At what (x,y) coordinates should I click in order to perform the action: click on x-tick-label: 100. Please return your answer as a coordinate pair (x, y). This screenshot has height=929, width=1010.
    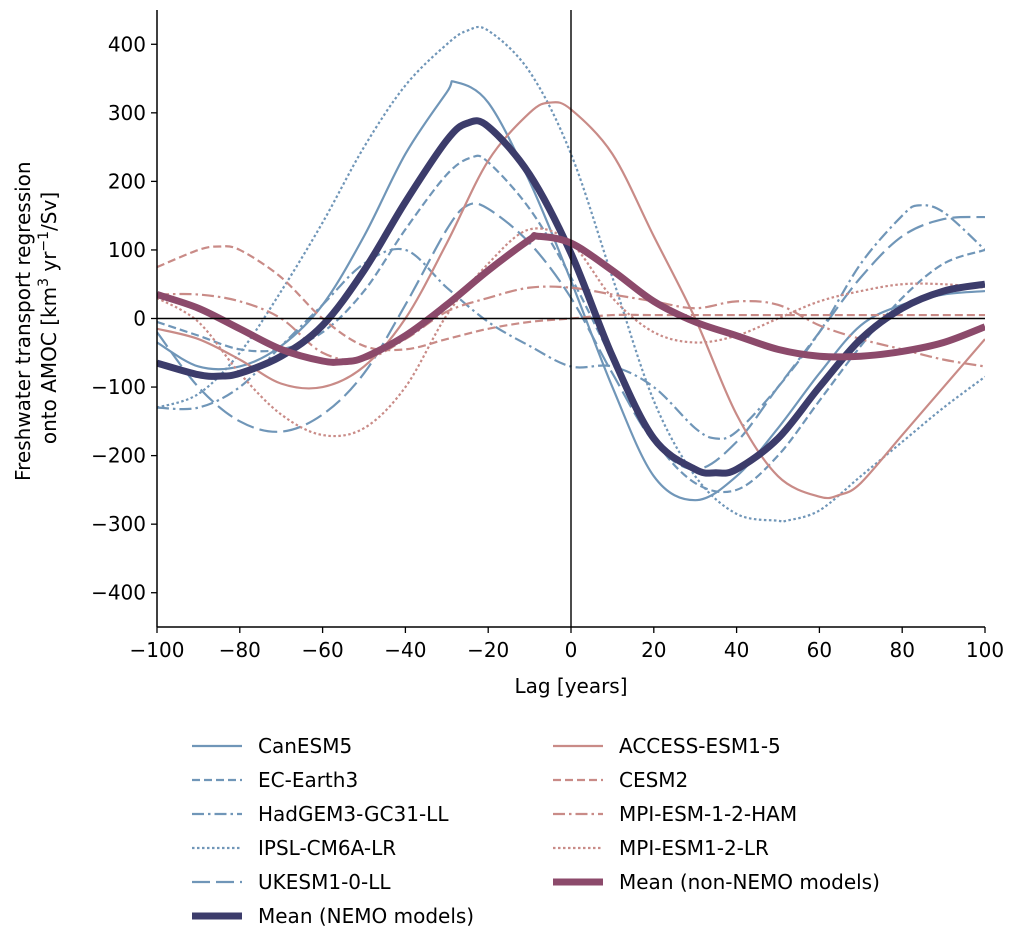
    Looking at the image, I should click on (985, 650).